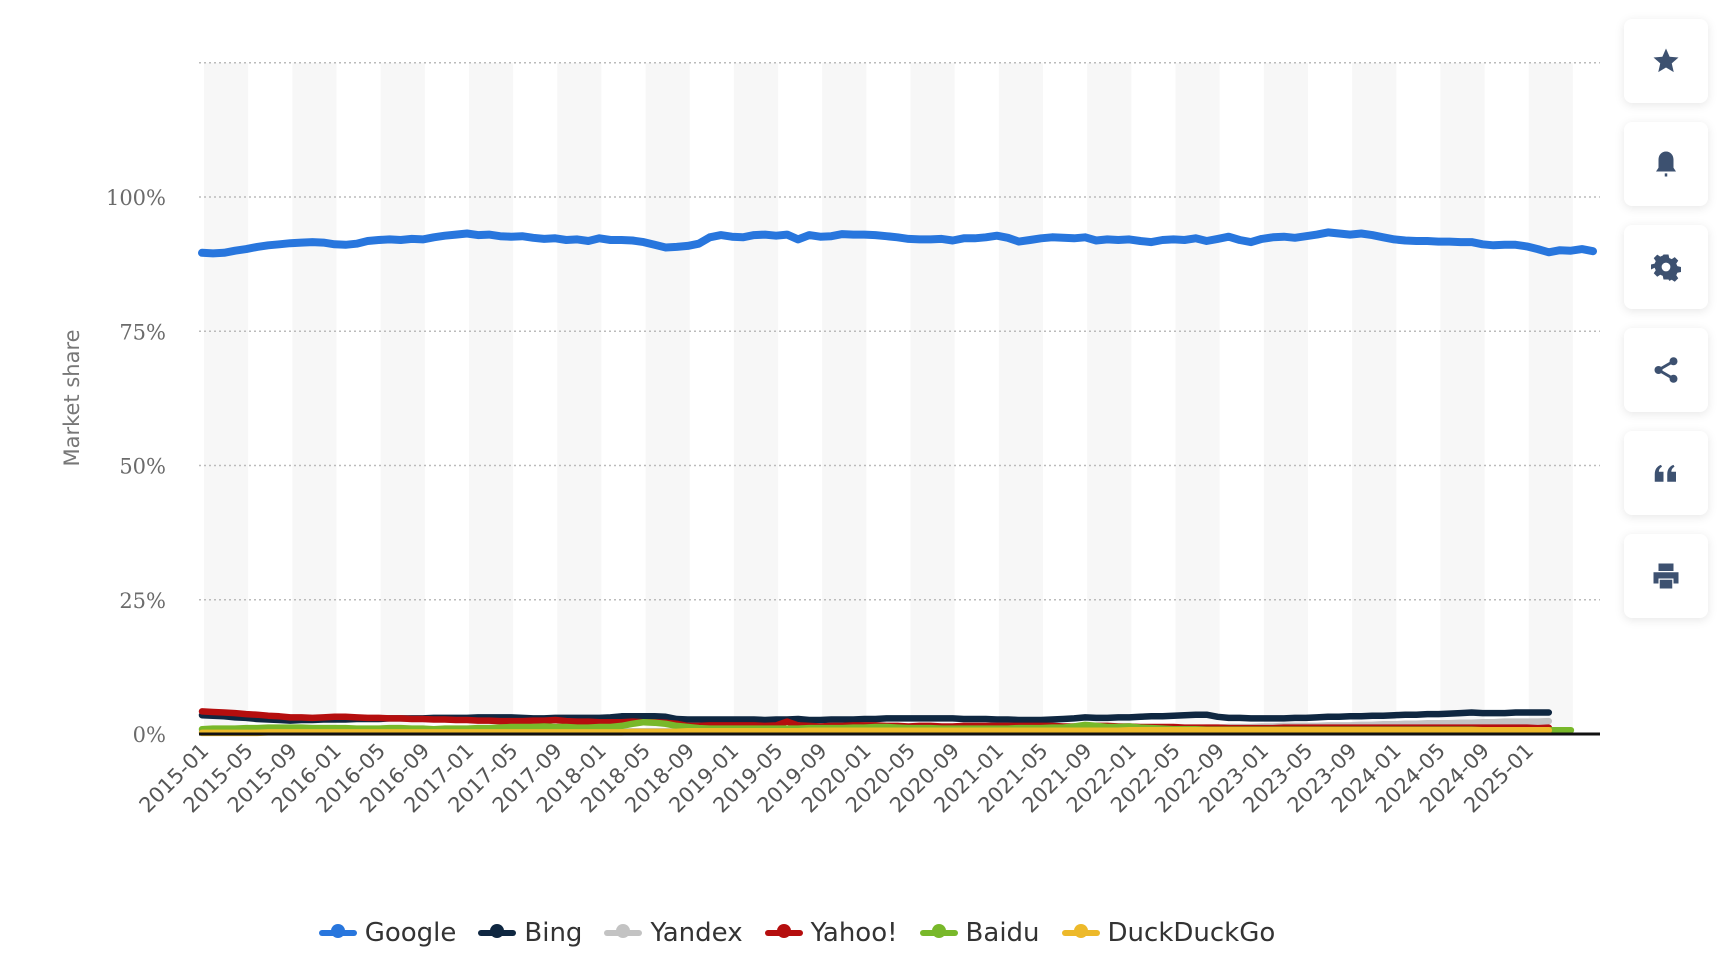  What do you see at coordinates (142, 467) in the screenshot?
I see `y-tick-label: 50%` at bounding box center [142, 467].